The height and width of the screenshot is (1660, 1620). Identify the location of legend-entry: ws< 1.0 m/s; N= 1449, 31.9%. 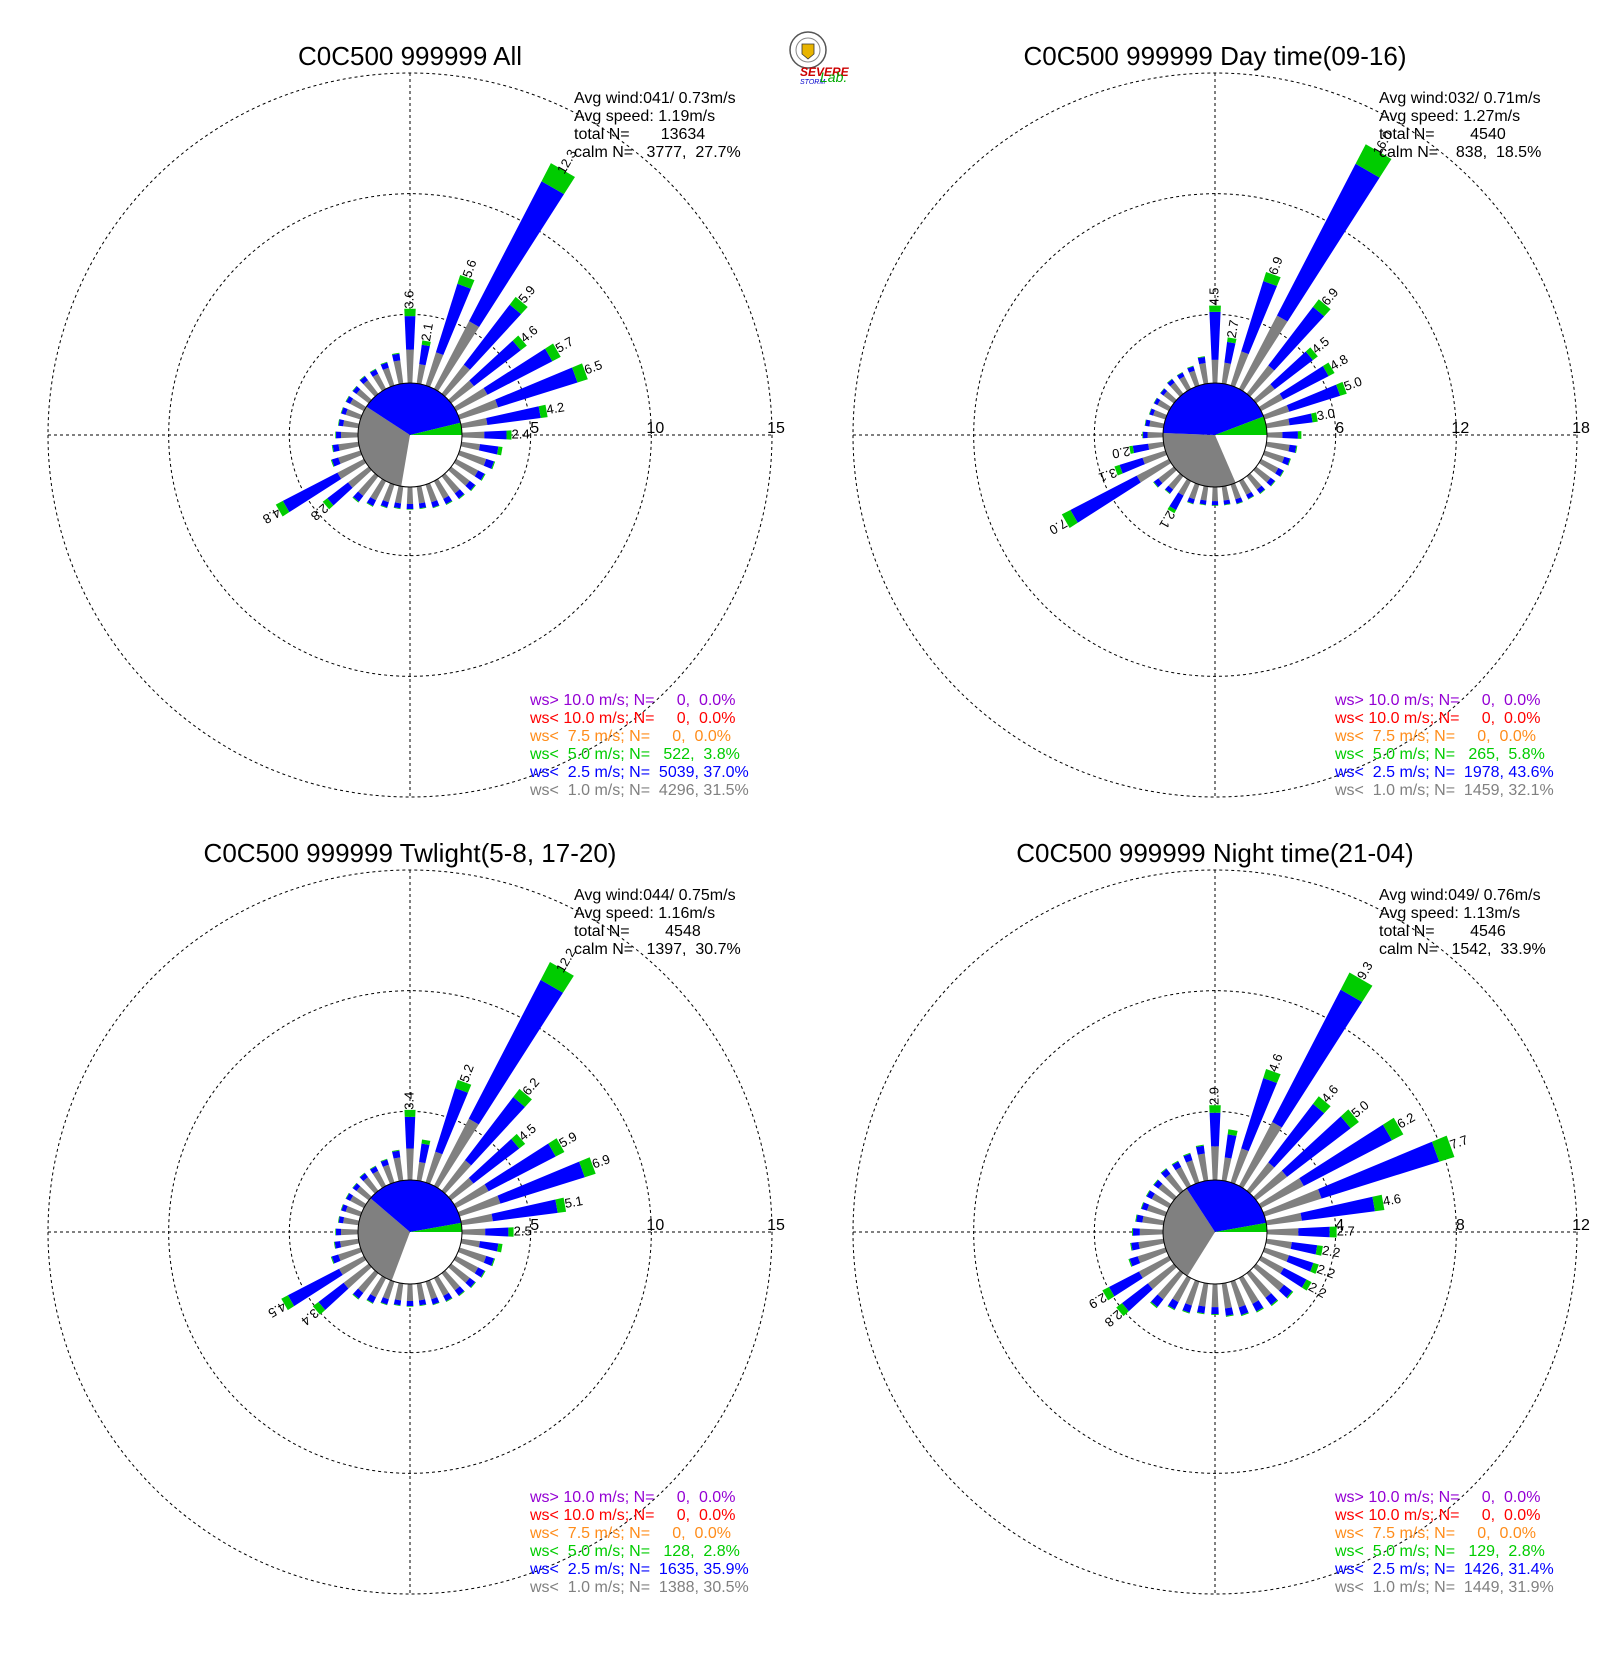
(1444, 1587).